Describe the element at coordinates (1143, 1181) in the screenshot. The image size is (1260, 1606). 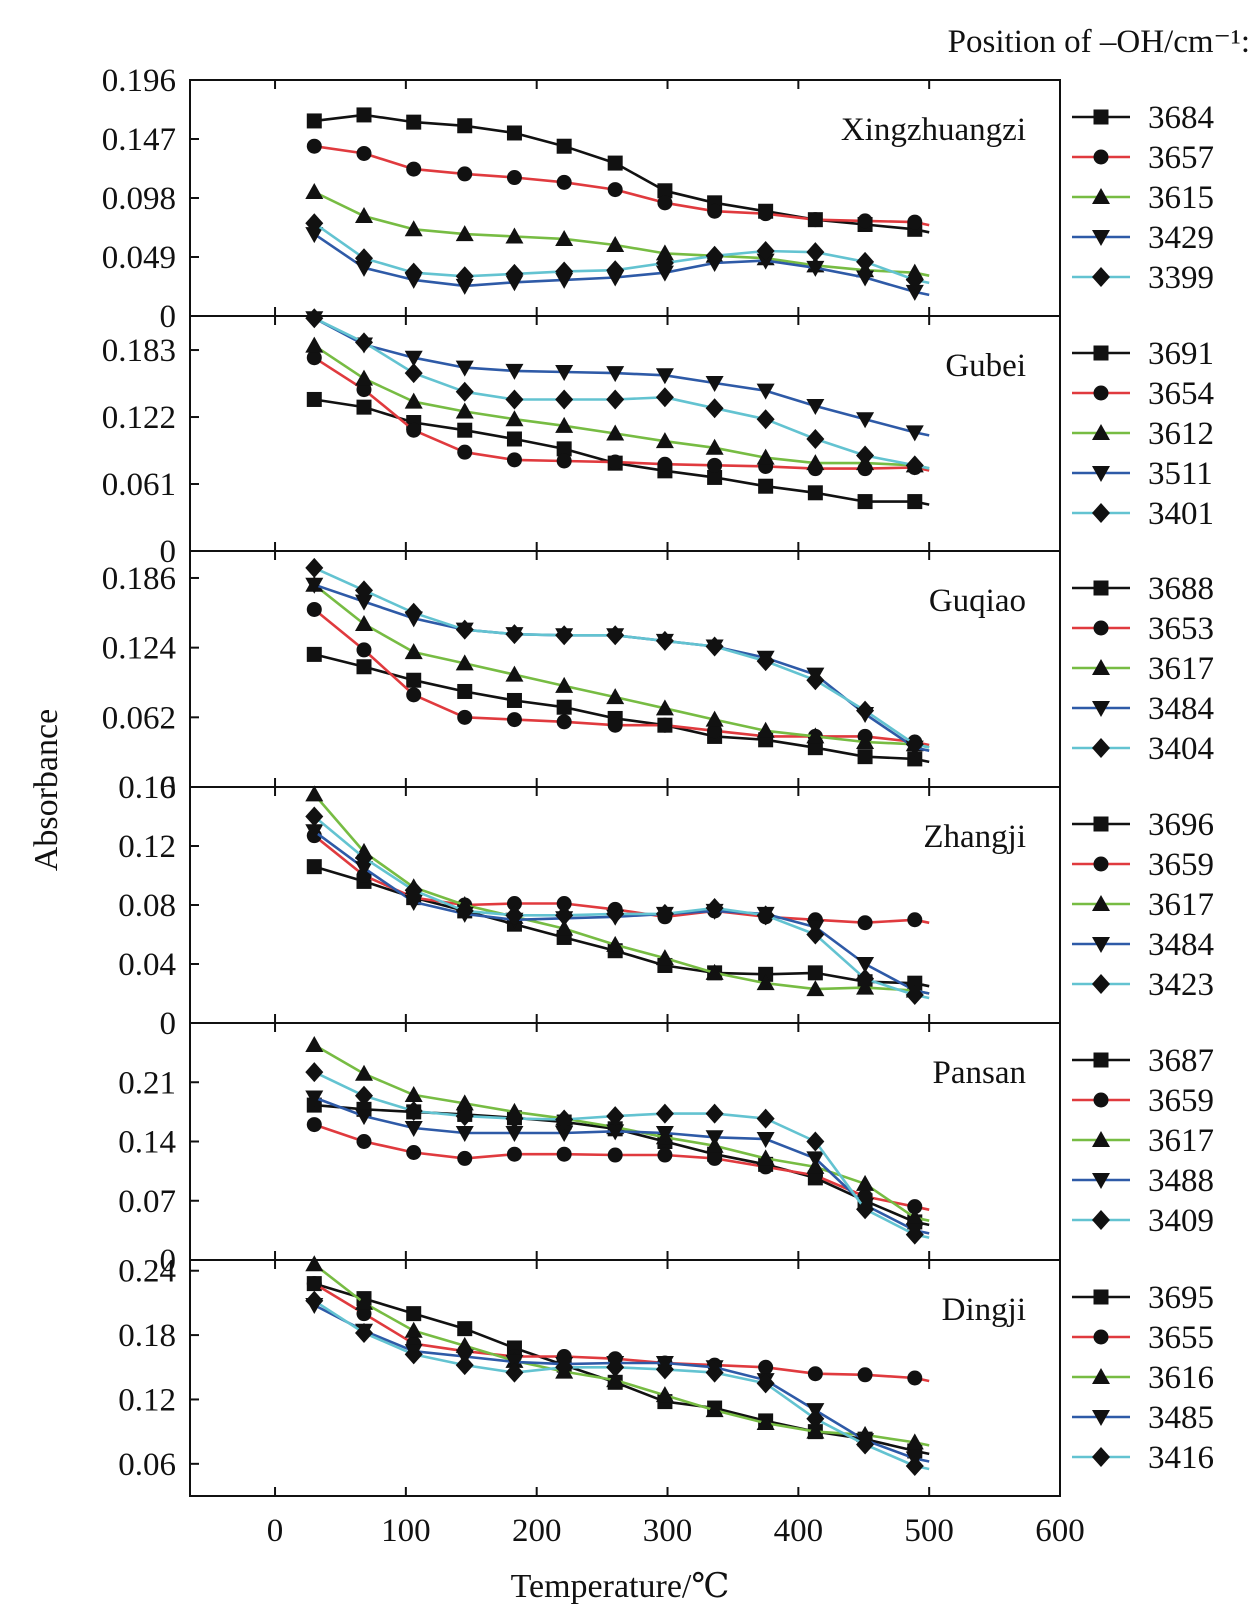
I see `legend-item-3488: 3488` at that location.